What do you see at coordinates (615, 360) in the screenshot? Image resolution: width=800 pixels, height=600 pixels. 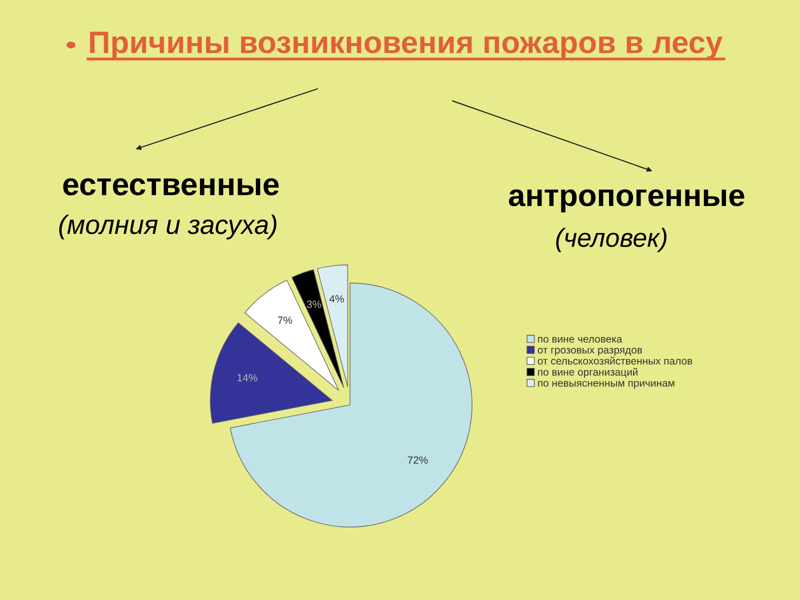 I see `legend-label: от сельскохозяйственных палов` at bounding box center [615, 360].